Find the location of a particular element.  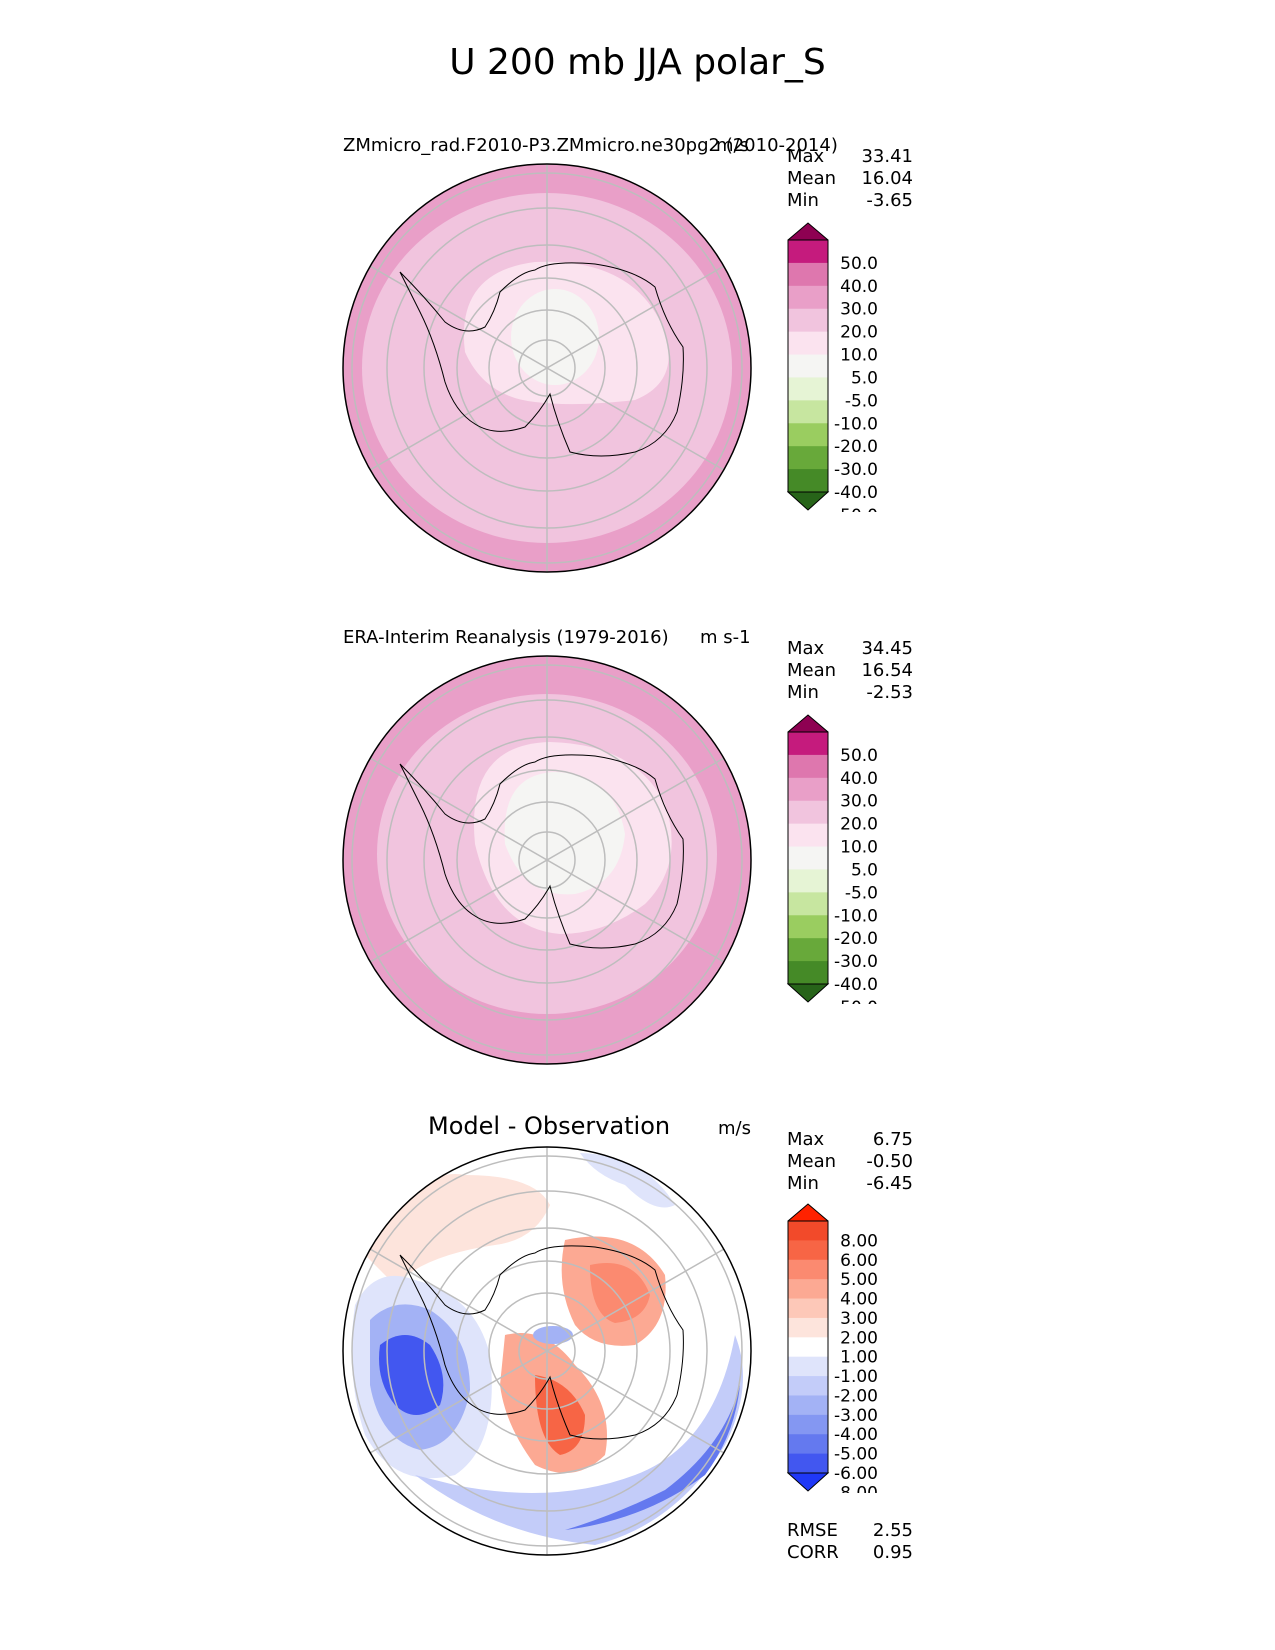

panel-2-max-value: 34.45 is located at coordinates (887, 648).